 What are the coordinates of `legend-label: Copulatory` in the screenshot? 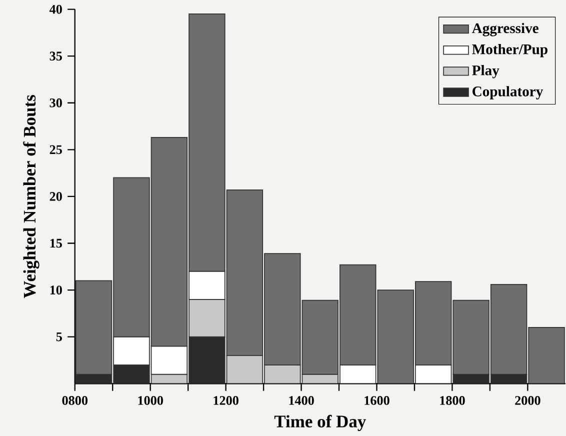 It's located at (508, 93).